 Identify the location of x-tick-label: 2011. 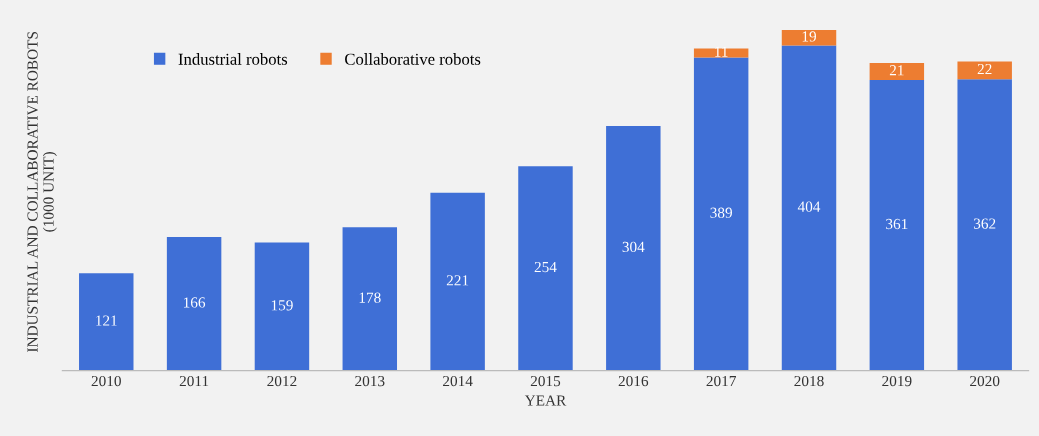
(194, 381).